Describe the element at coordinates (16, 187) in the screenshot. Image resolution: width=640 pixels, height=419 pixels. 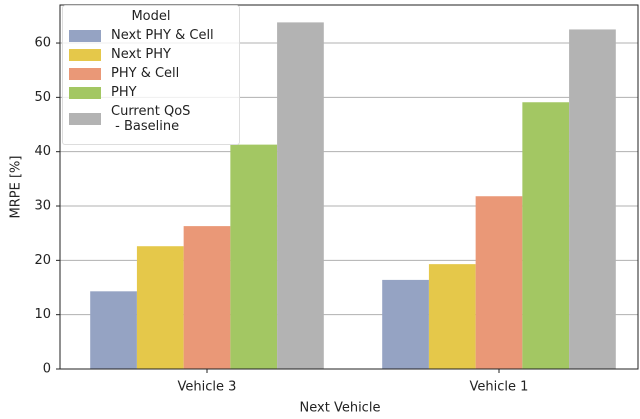
I see `y-axis-label: MRPE [%]` at that location.